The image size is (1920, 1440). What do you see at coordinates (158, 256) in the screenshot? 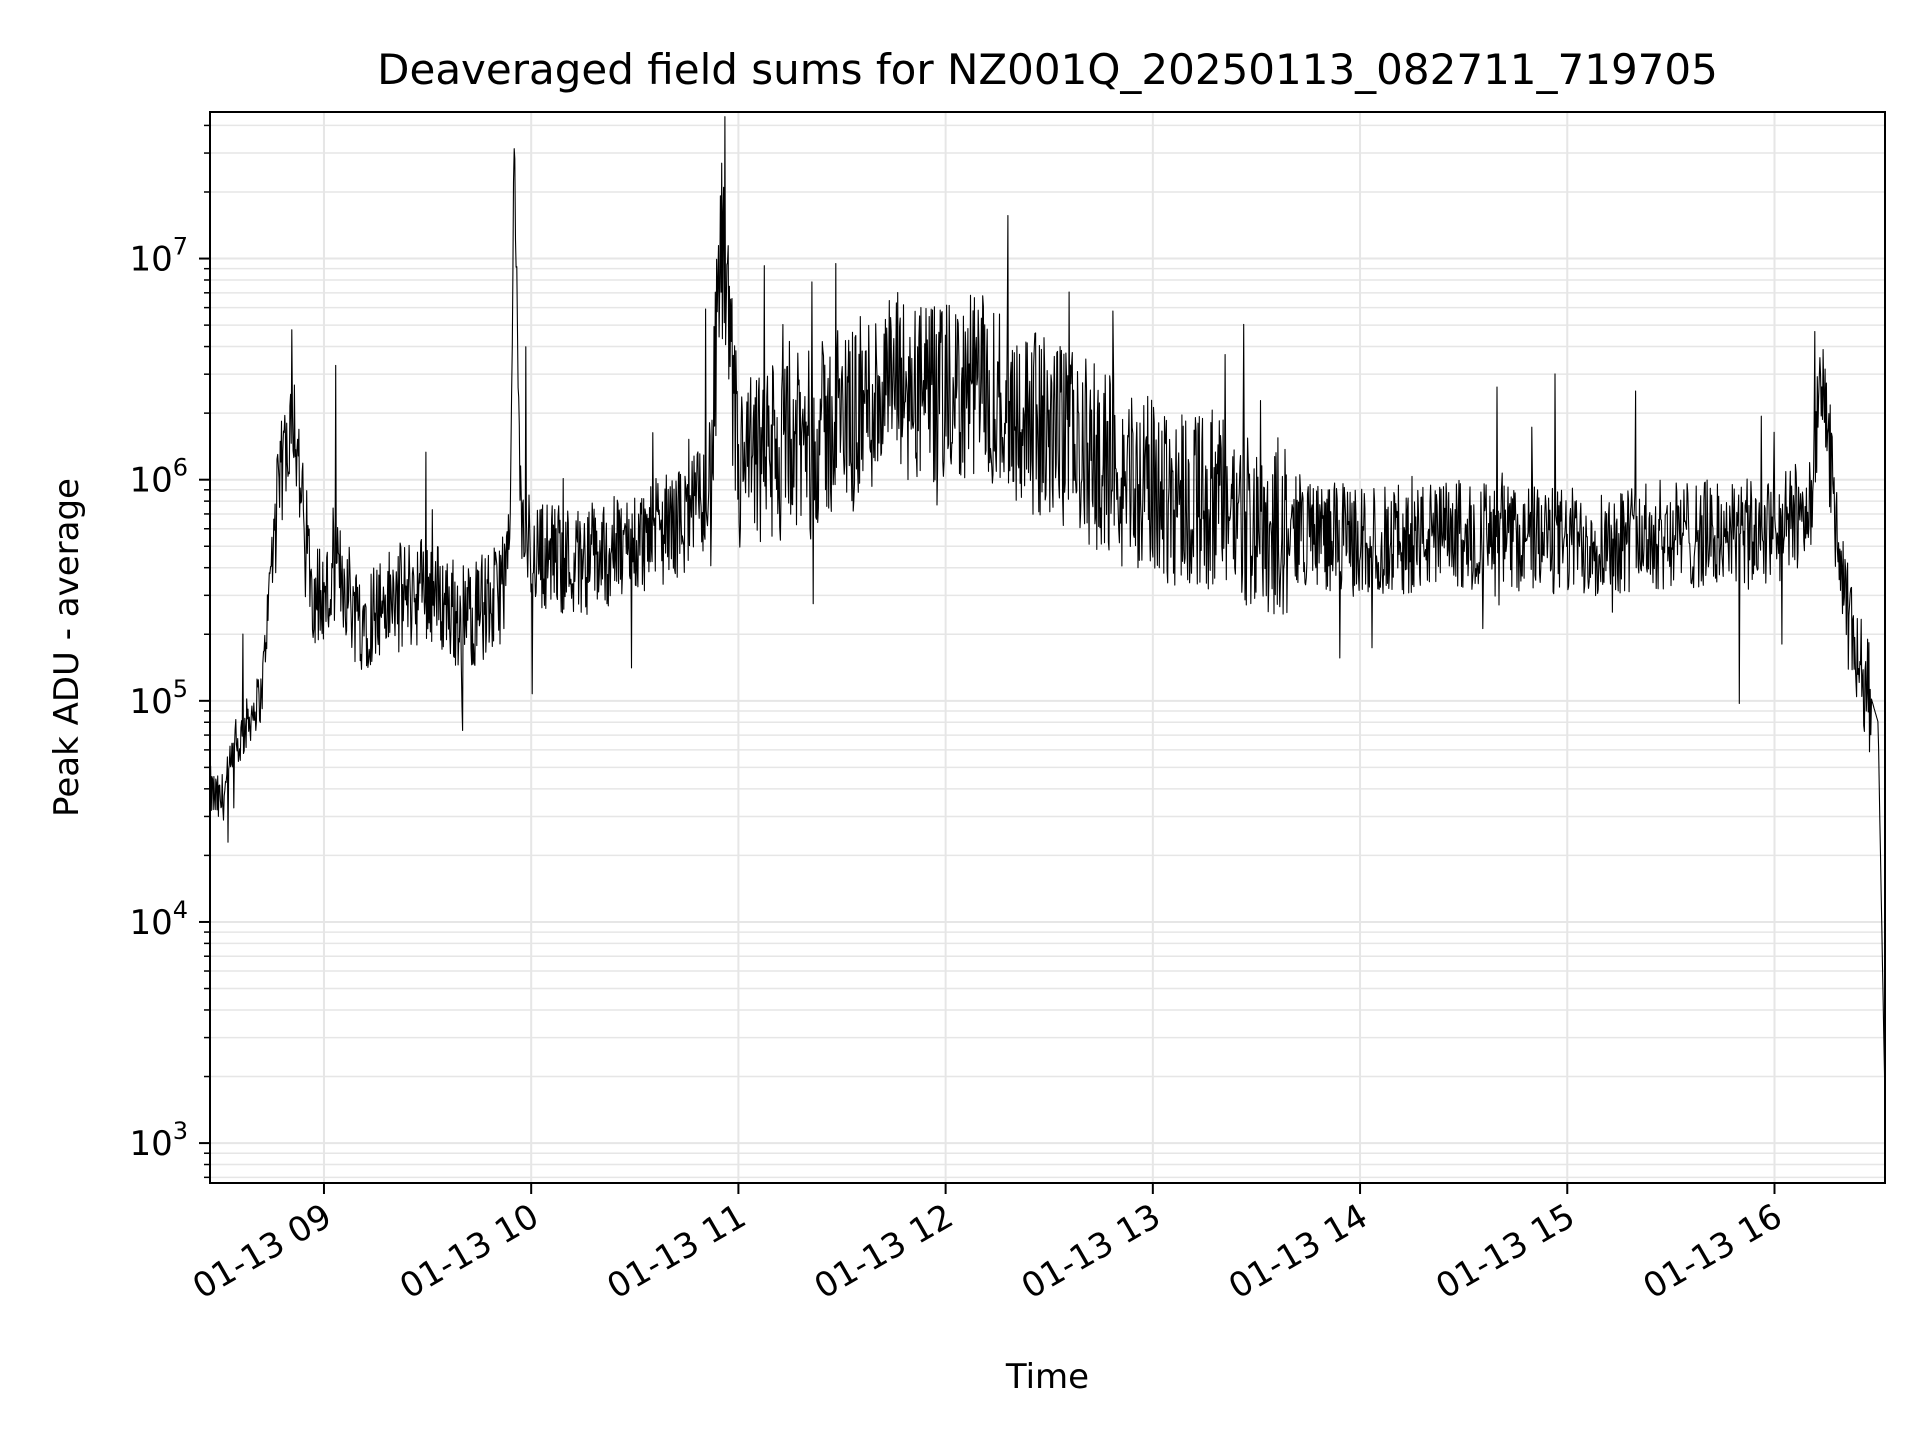
I see `y-tick-label: 10⁷` at bounding box center [158, 256].